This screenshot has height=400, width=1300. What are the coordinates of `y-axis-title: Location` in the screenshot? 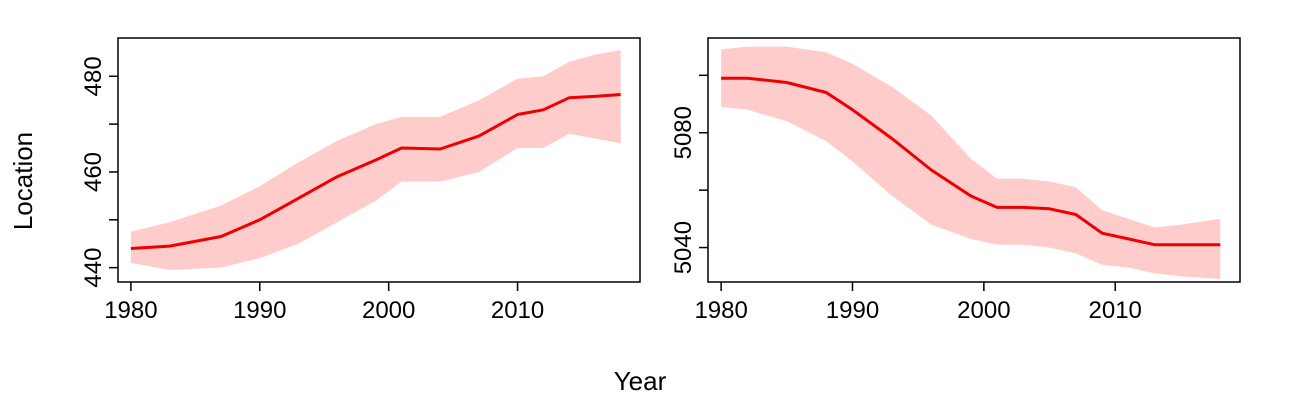 It's located at (23, 181).